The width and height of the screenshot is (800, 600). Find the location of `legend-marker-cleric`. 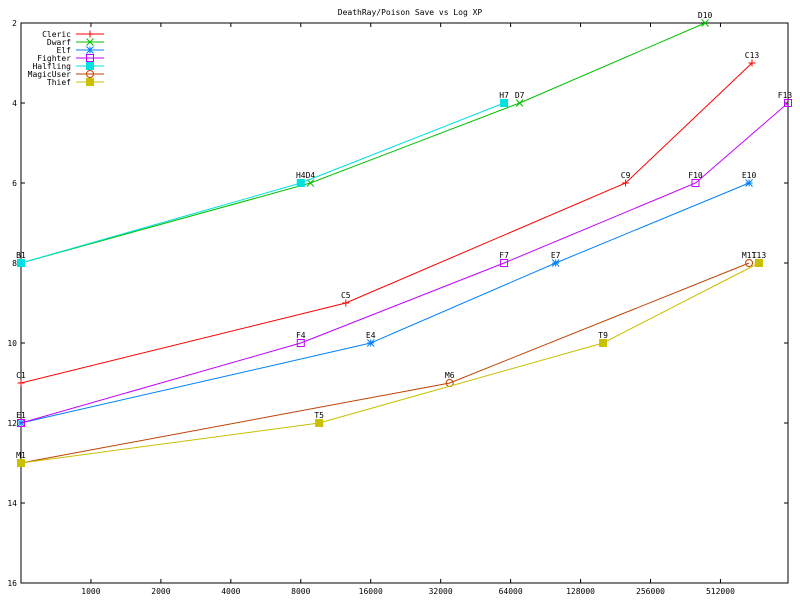

legend-marker-cleric is located at coordinates (90, 34).